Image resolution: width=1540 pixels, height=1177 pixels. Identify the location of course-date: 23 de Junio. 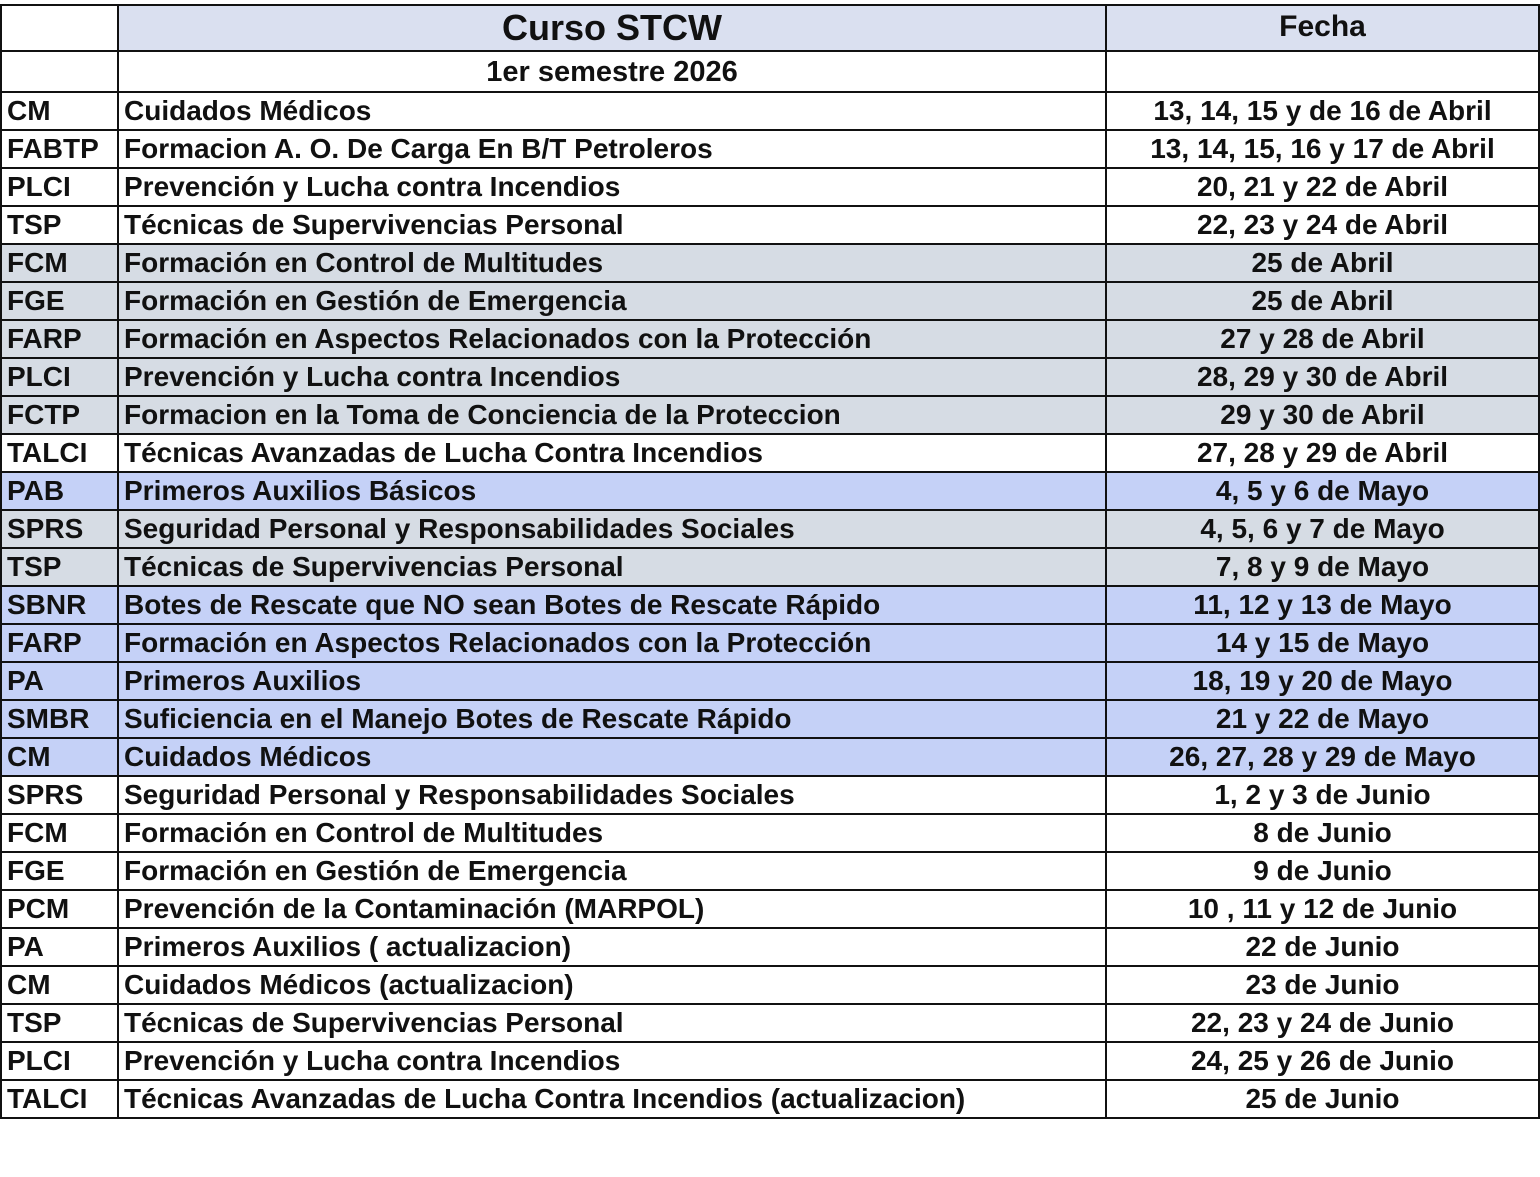
(1322, 985).